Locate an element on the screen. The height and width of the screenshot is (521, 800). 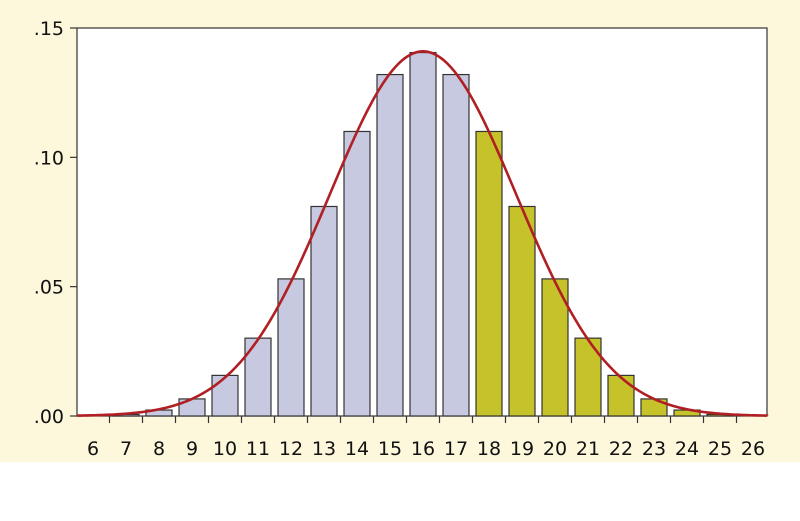
x-tick-label-17: 17 is located at coordinates (456, 449).